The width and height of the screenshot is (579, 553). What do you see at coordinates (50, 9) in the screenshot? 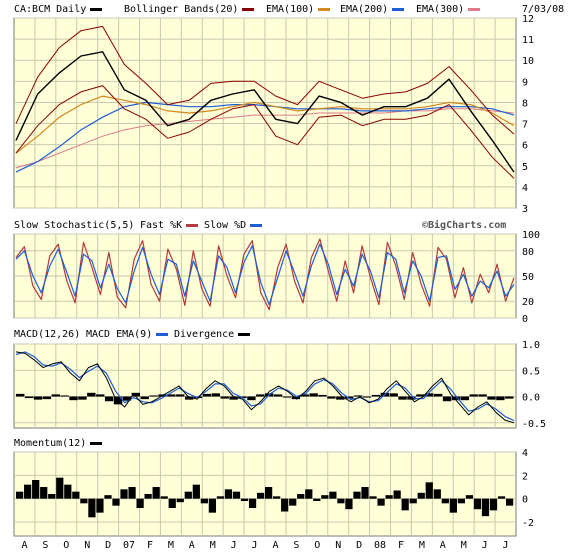
I see `legend-label-price: CA:BCM Daily` at bounding box center [50, 9].